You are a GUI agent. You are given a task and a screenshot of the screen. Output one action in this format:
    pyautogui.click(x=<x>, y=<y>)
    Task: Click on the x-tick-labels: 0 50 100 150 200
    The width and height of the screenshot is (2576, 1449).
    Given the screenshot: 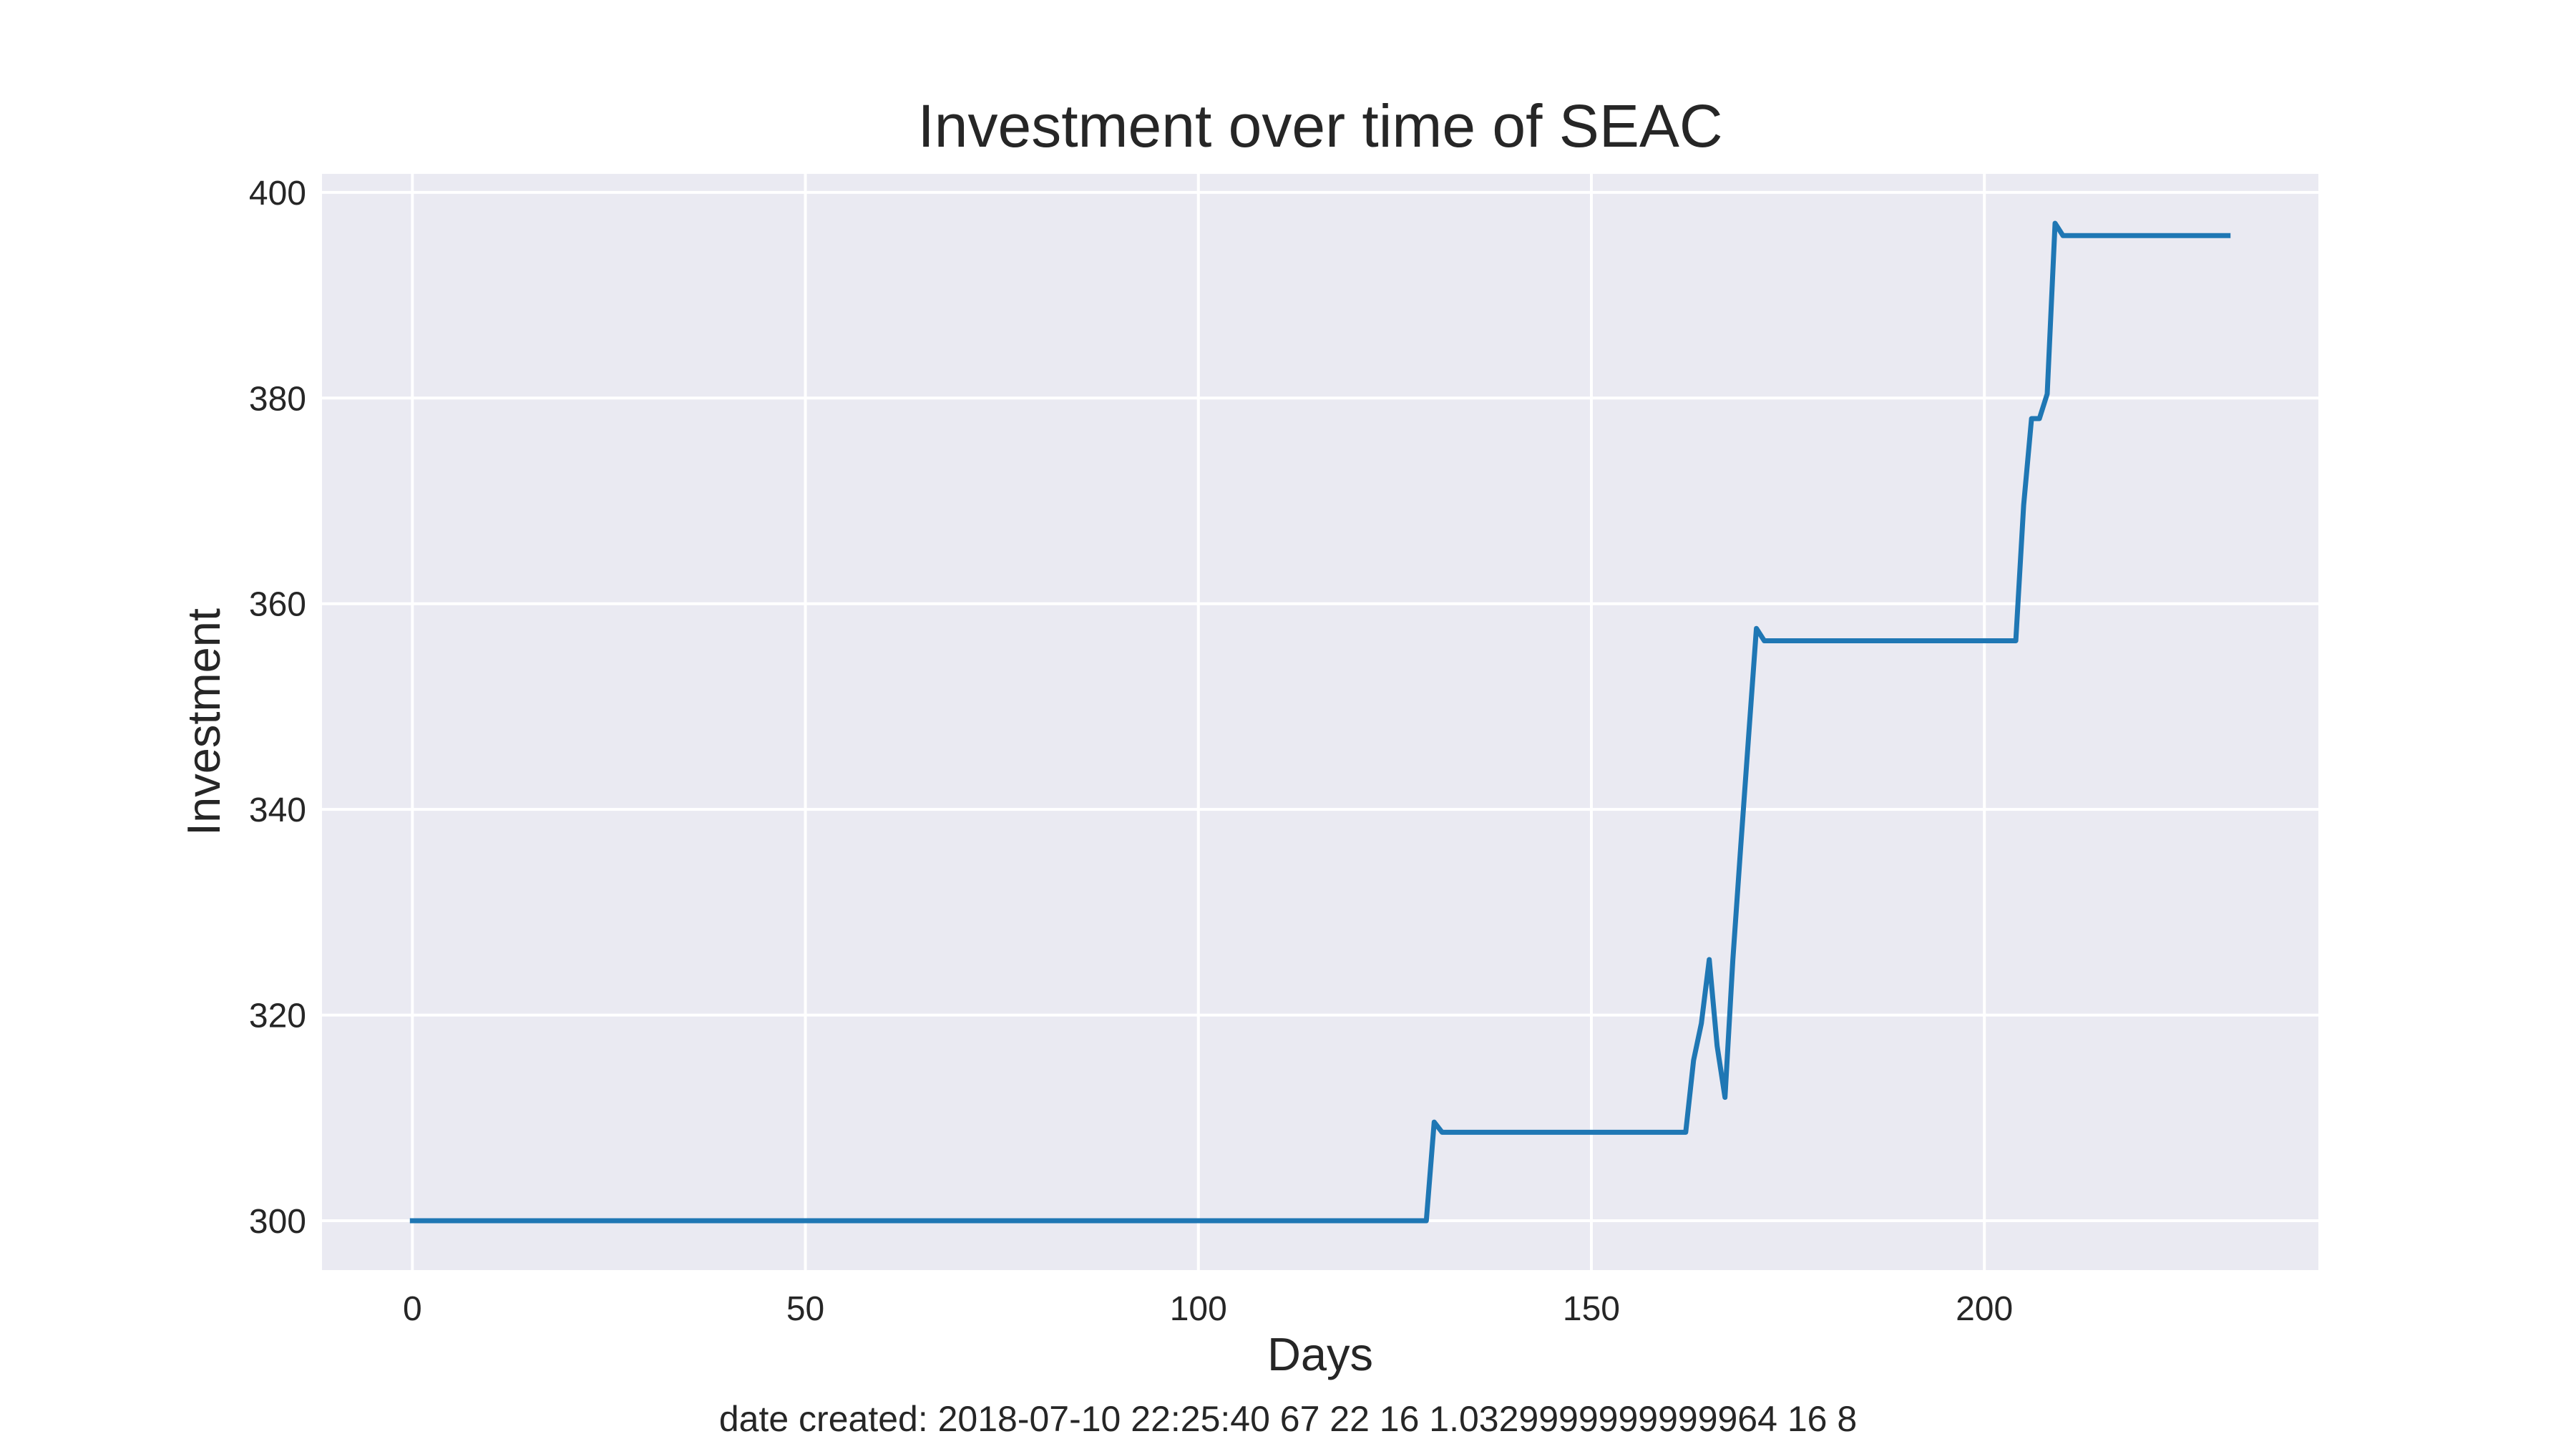 What is the action you would take?
    pyautogui.click(x=1208, y=1309)
    